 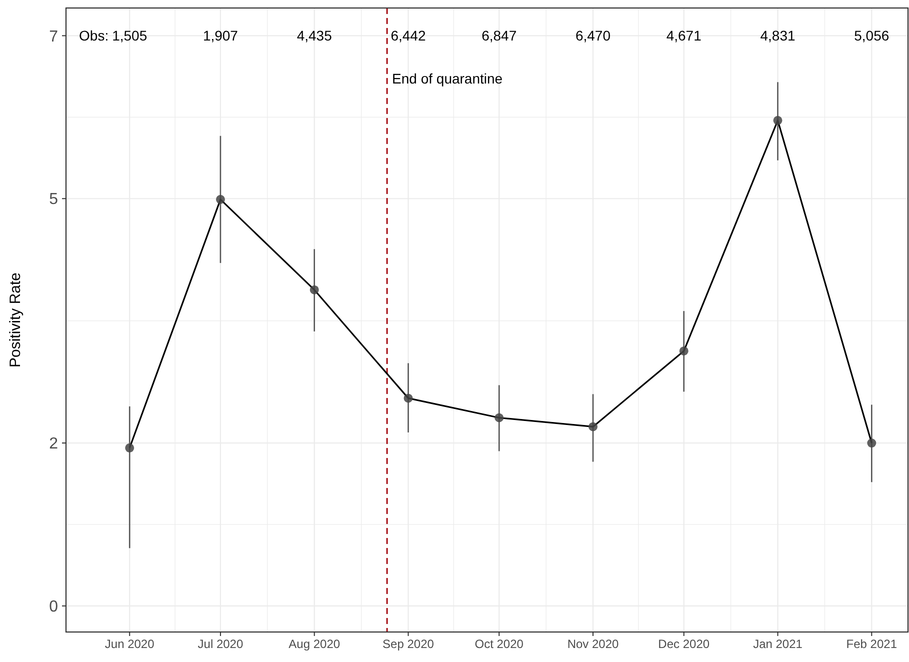 I want to click on annotation: 1,907, so click(x=220, y=36).